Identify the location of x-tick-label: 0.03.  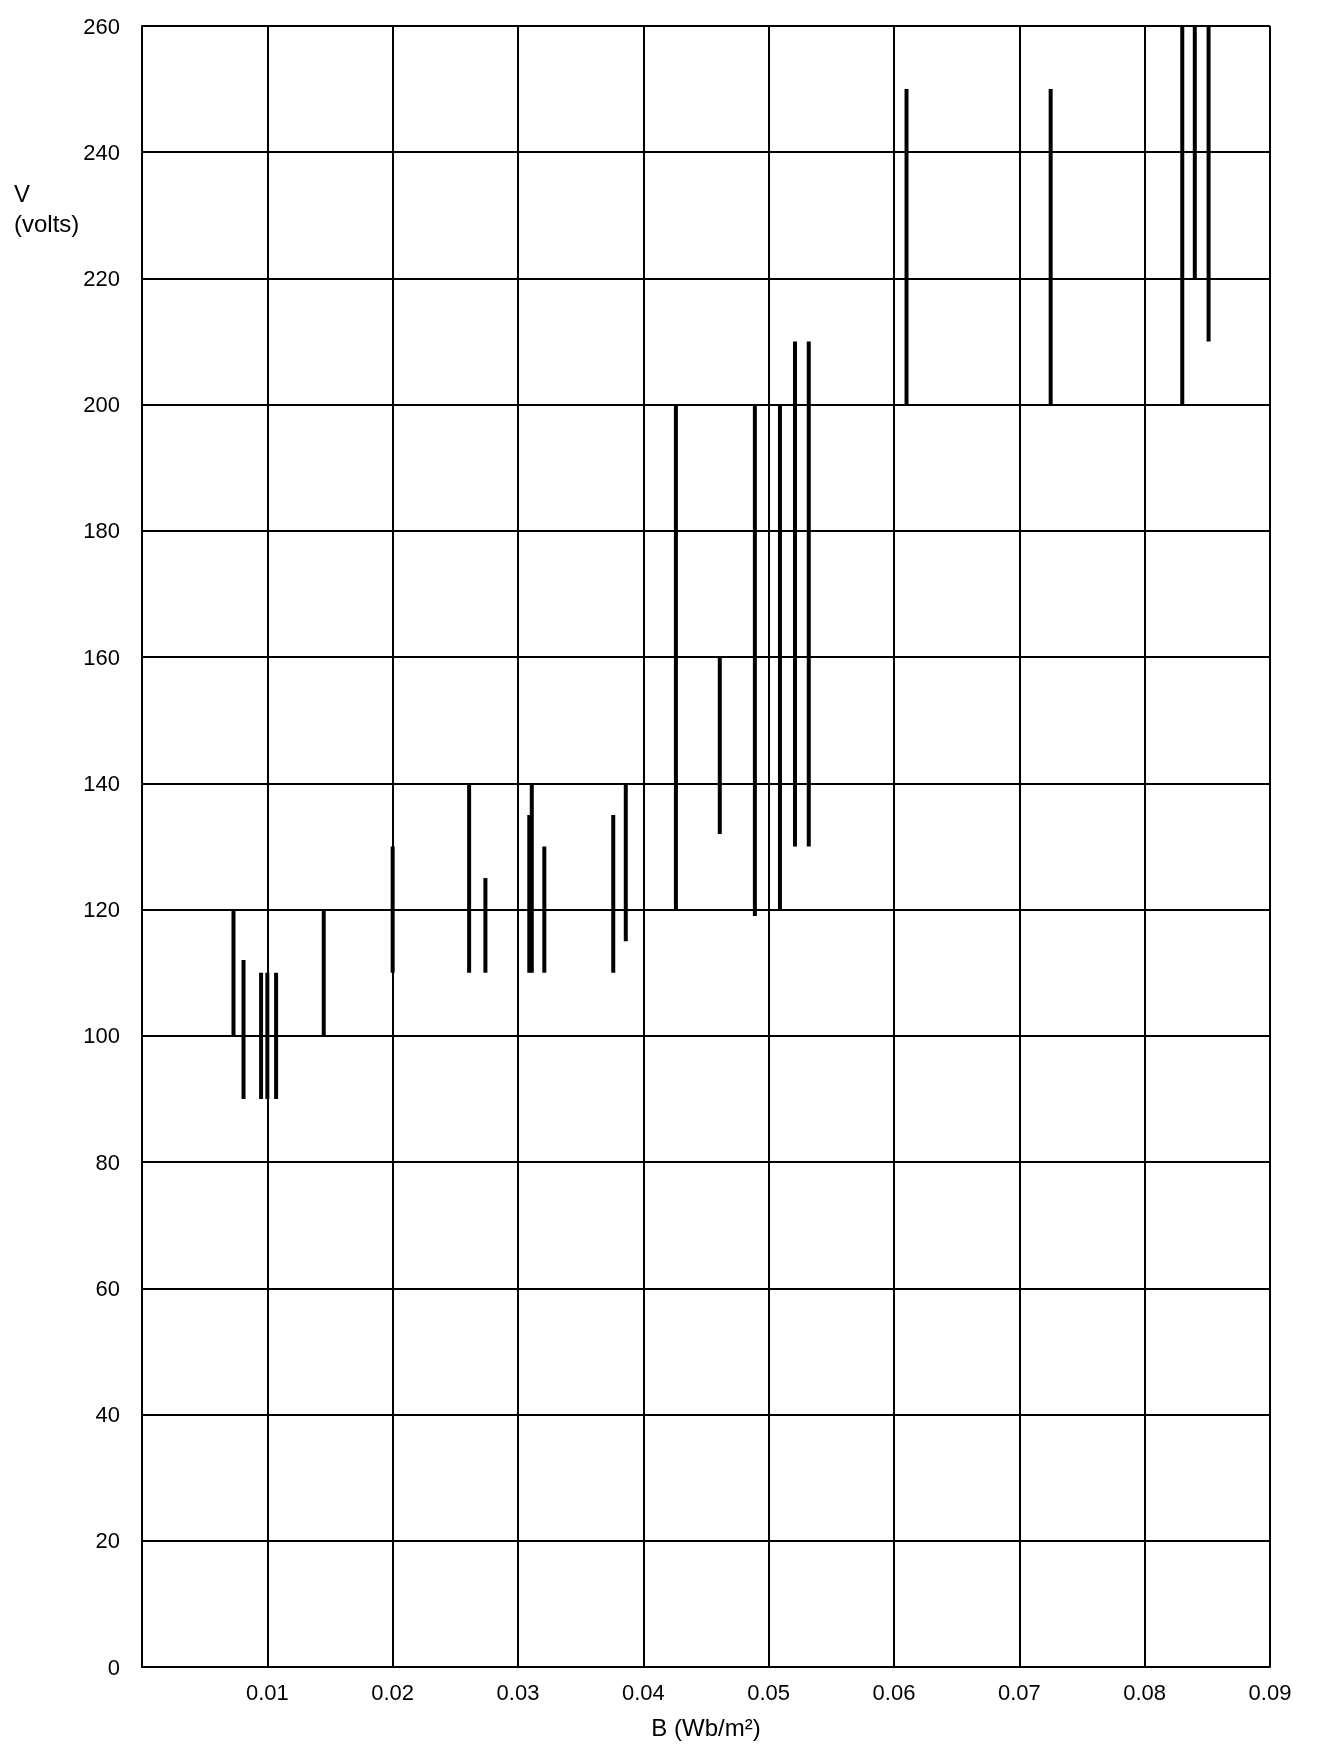
(518, 1692).